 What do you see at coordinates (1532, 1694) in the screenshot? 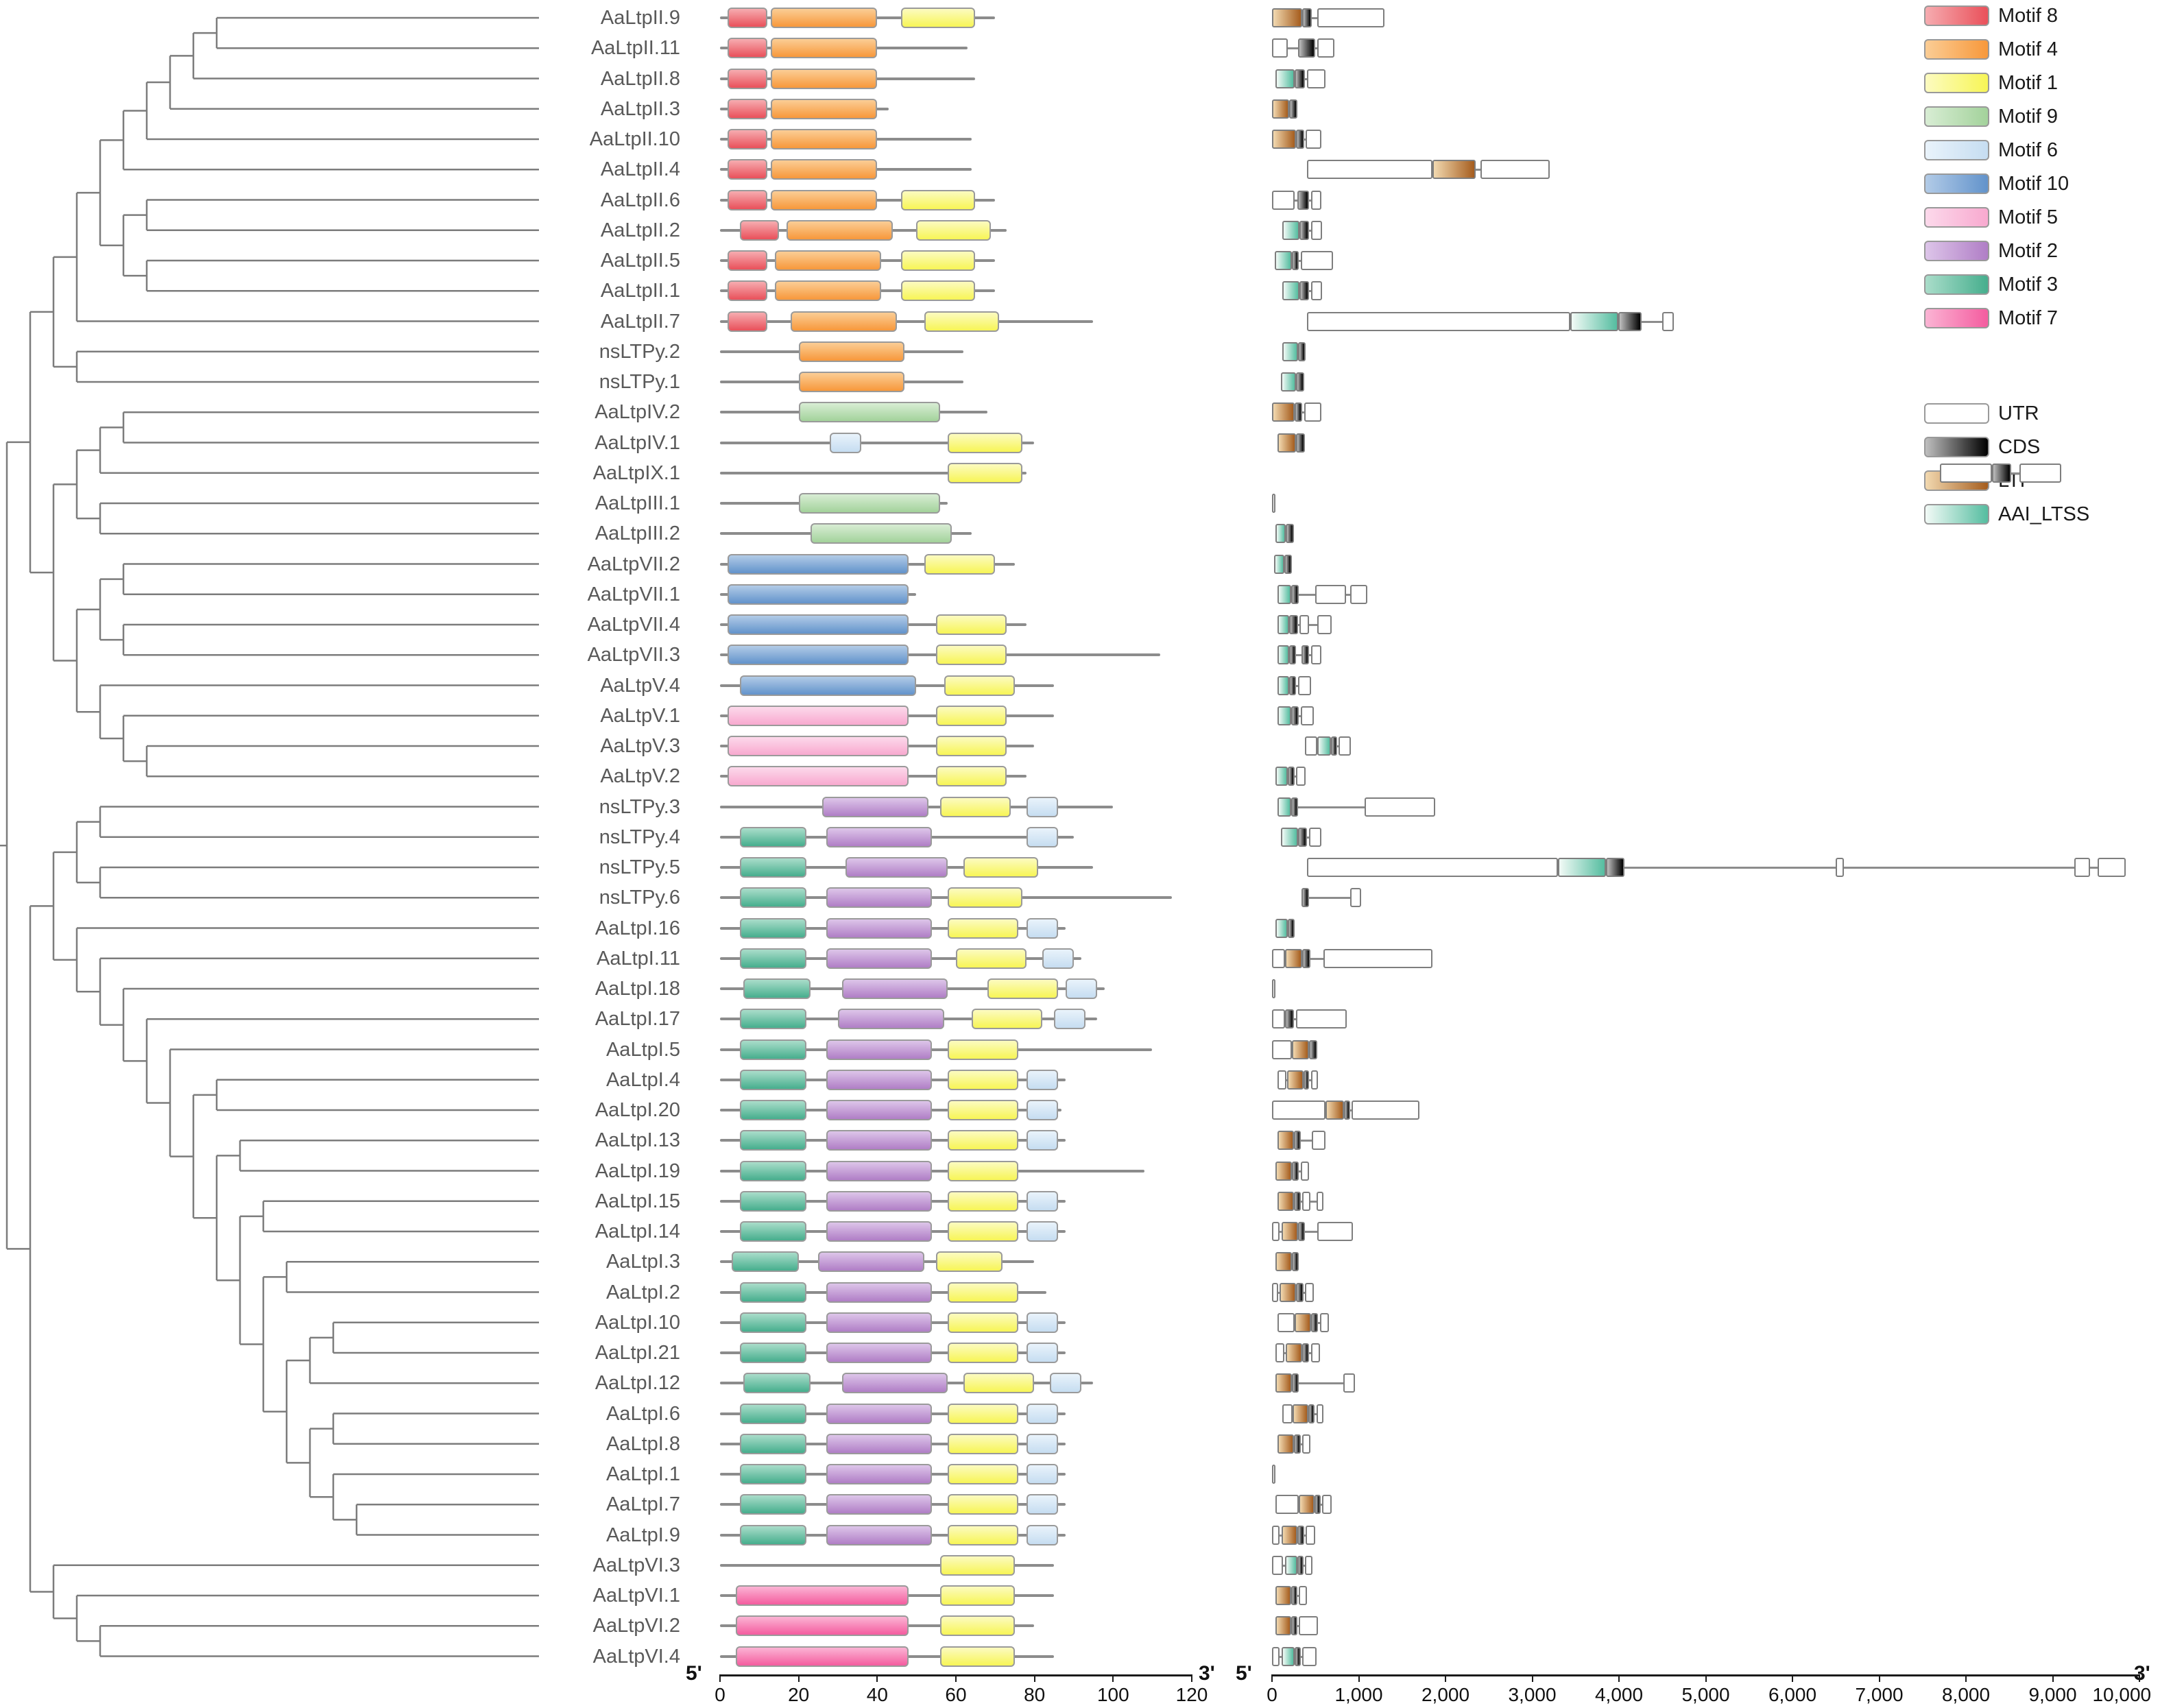
I see `axis-tick-label: 3,000` at bounding box center [1532, 1694].